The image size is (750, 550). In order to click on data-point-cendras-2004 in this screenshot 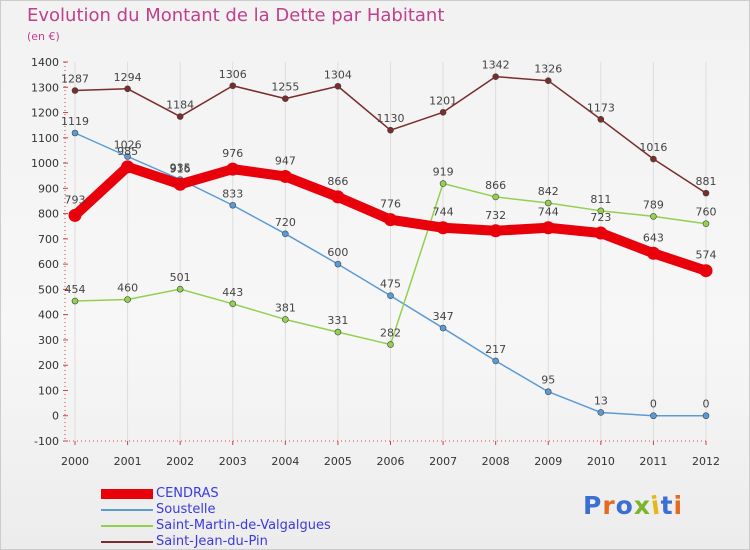, I will do `click(285, 176)`.